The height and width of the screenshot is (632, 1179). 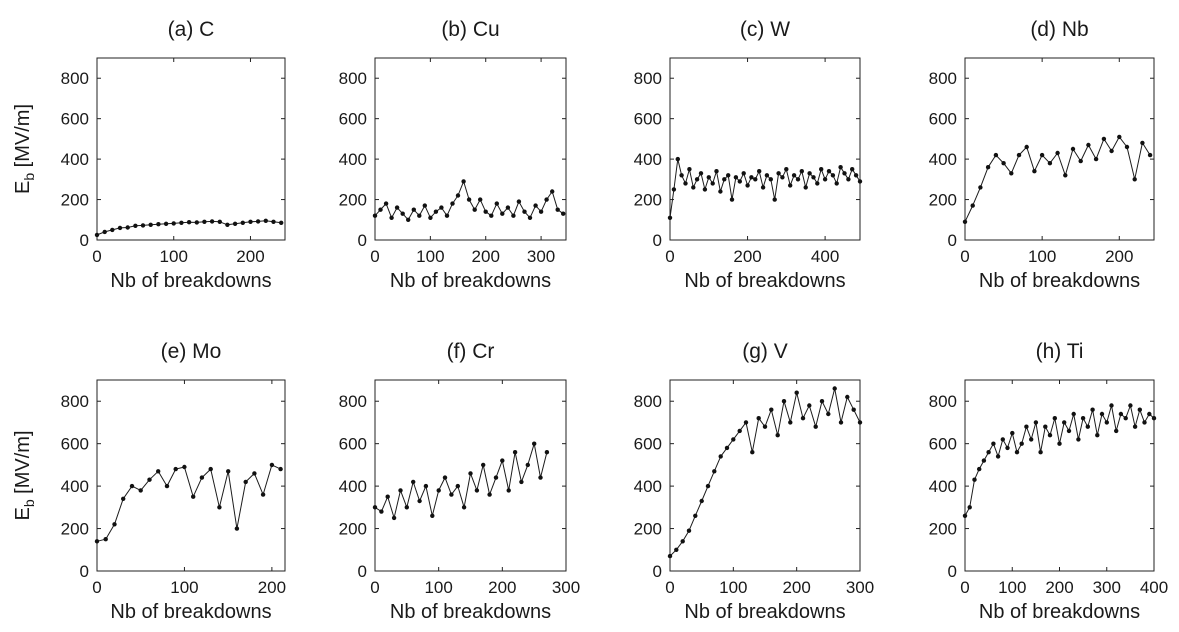 I want to click on panel-title: (e) Mo, so click(x=191, y=351).